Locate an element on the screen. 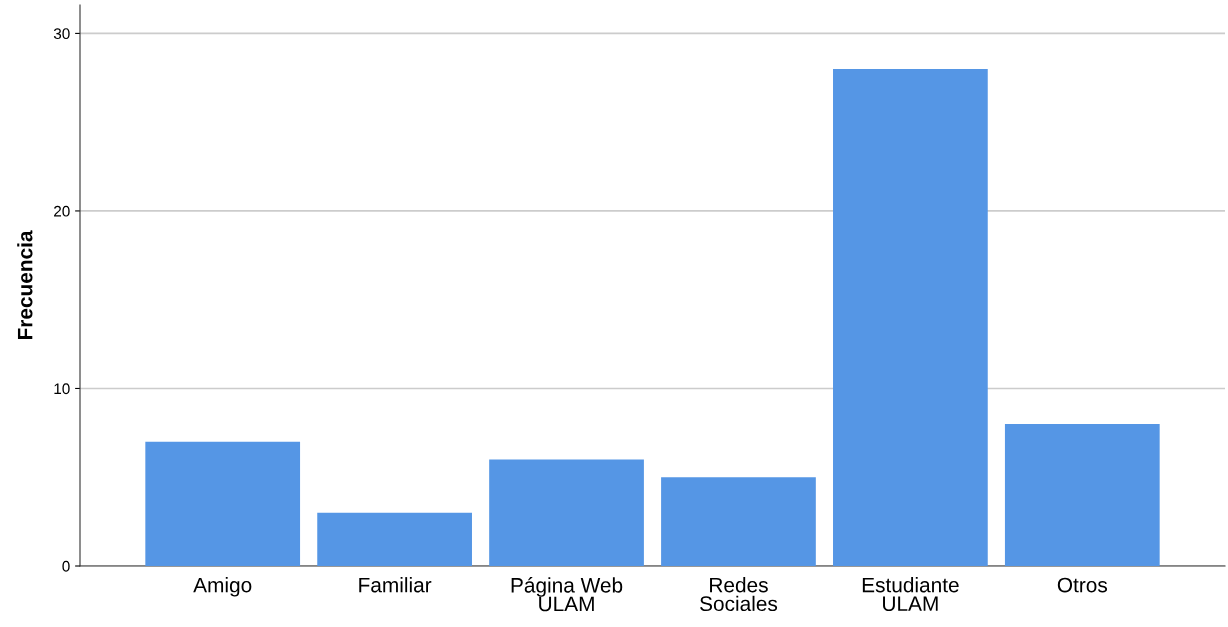 Image resolution: width=1228 pixels, height=627 pixels. x-tick-label: Página Web ULAM is located at coordinates (567, 594).